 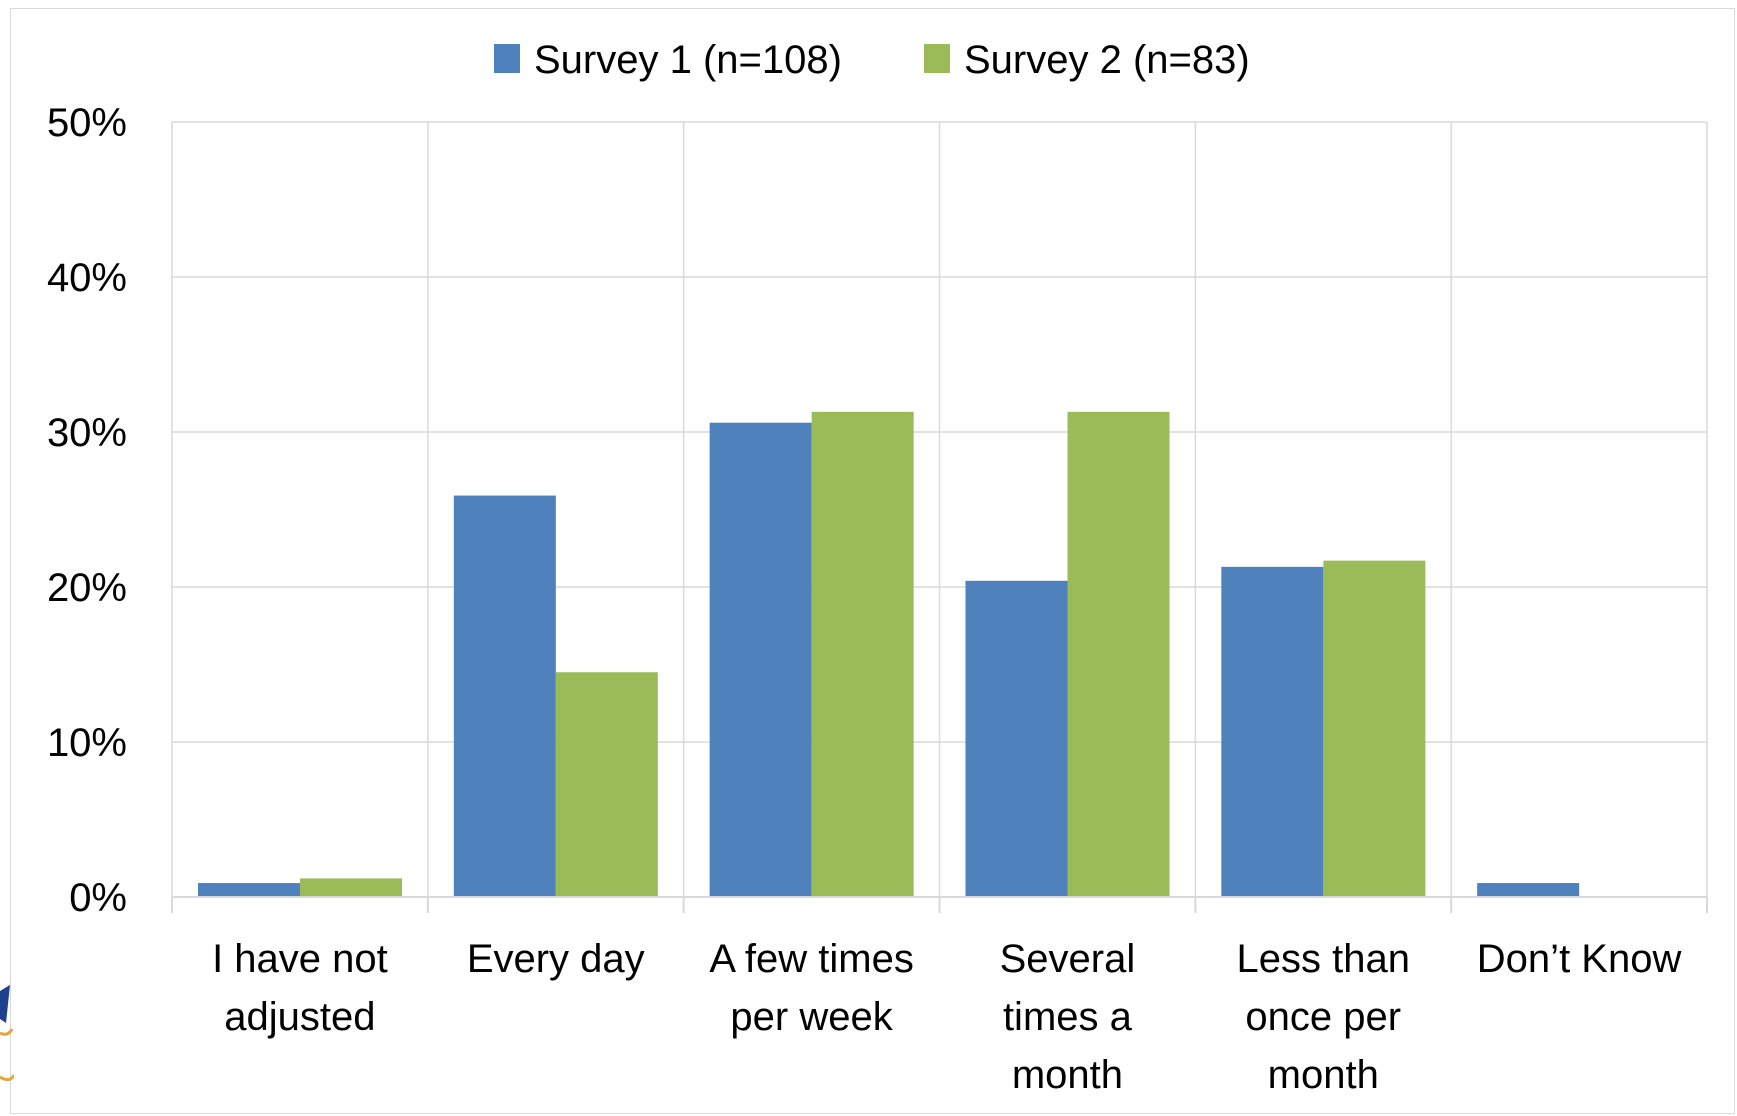 I want to click on y-tick-label: 40%, so click(x=87, y=278).